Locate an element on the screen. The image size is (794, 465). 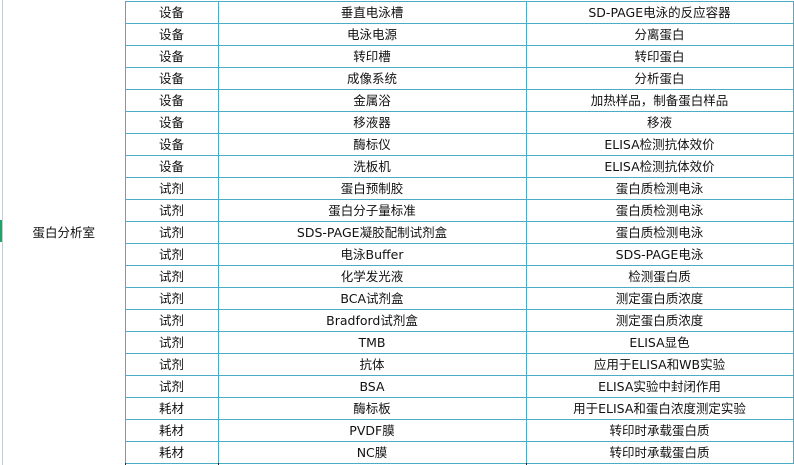
table-row: 耗材 酶标板 用于ELISA和蛋白浓度测定实验 is located at coordinates (398, 408).